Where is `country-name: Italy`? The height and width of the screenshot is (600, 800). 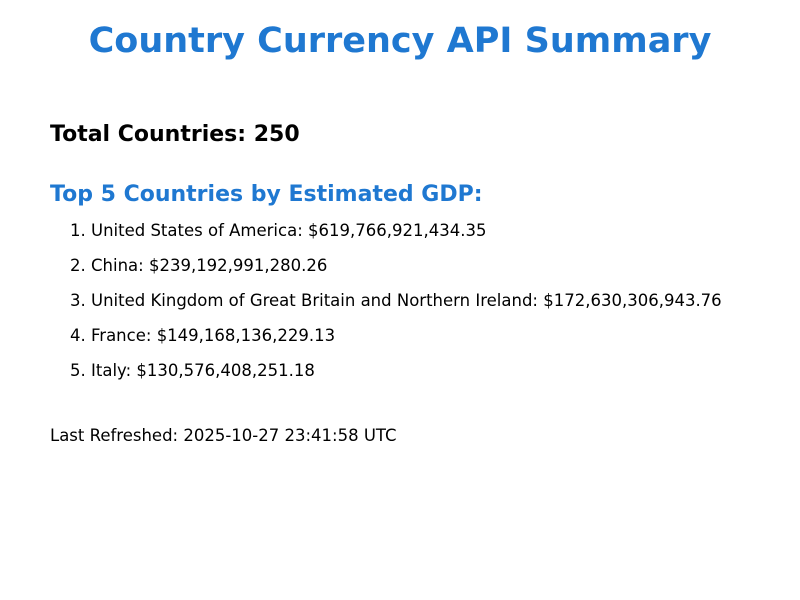
country-name: Italy is located at coordinates (108, 370).